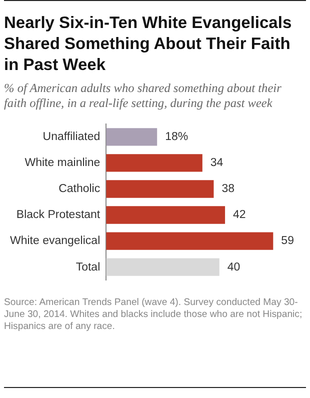 This screenshot has height=398, width=310. I want to click on data-label: 18%, so click(176, 137).